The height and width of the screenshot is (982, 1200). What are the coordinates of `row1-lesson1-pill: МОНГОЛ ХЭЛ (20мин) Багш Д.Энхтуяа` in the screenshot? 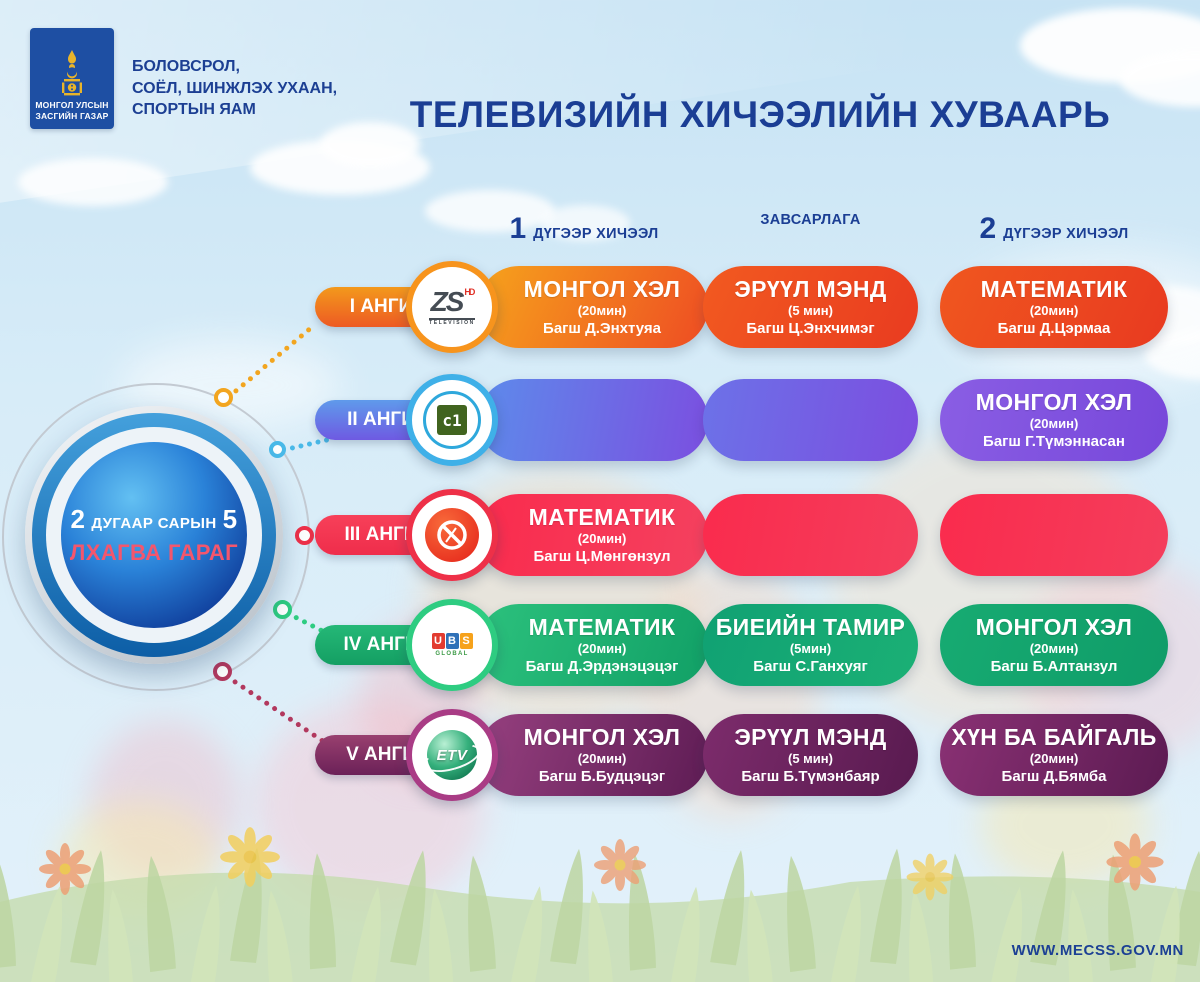 It's located at (593, 307).